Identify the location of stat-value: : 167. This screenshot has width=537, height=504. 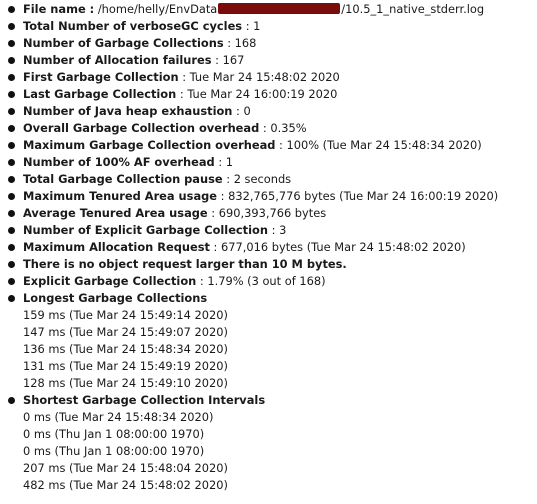
(228, 60).